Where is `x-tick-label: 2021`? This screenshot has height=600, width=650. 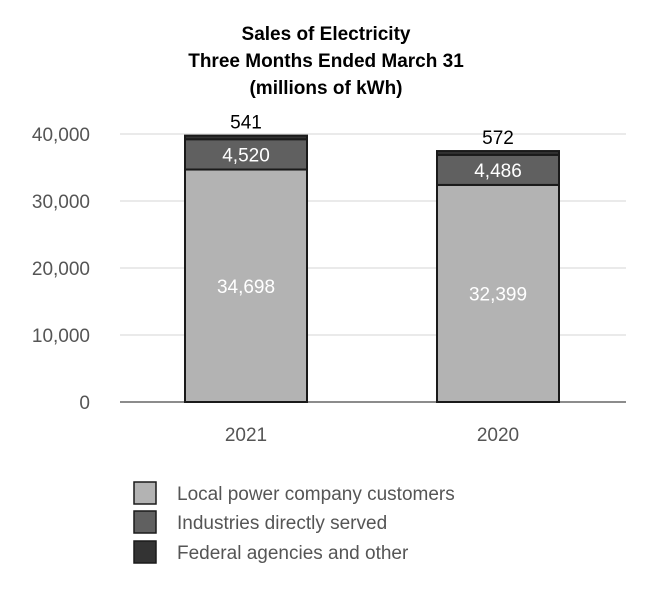
x-tick-label: 2021 is located at coordinates (246, 435).